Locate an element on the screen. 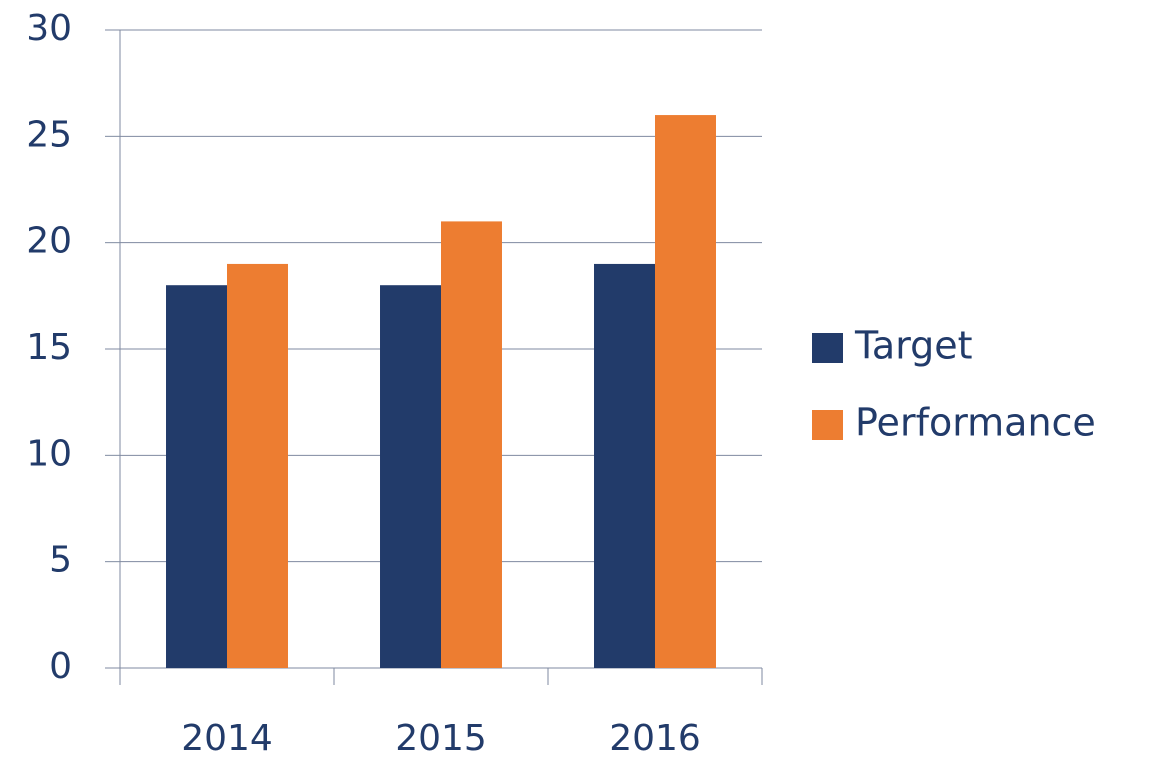  y-tick-label: 25 is located at coordinates (49, 134).